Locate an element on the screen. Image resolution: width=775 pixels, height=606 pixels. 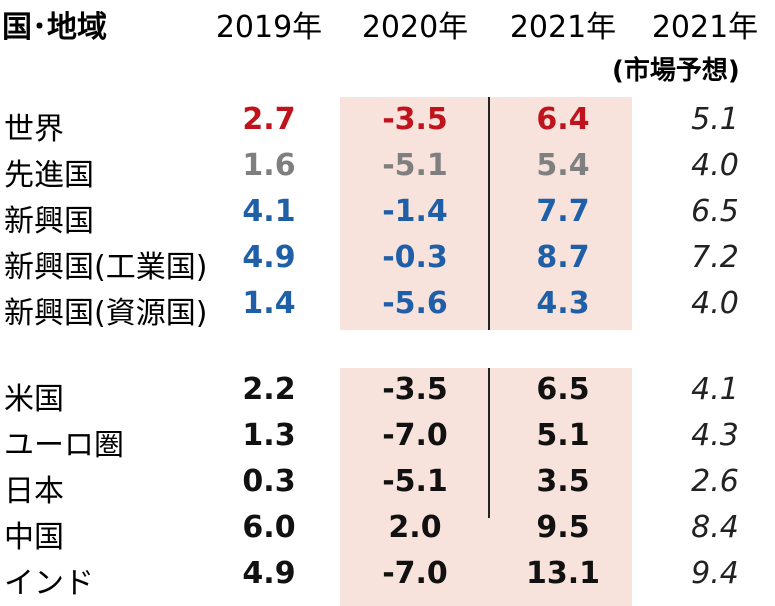
table-row: 米国 2.2 -3.5 6.5 4.1 is located at coordinates (387, 393).